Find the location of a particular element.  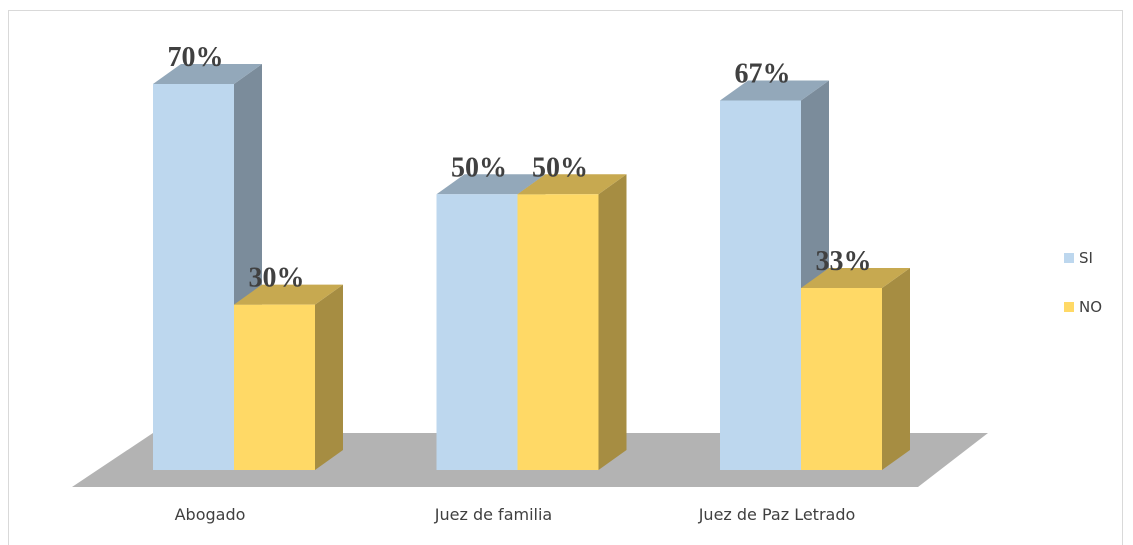

data-label: 33% is located at coordinates (844, 261).